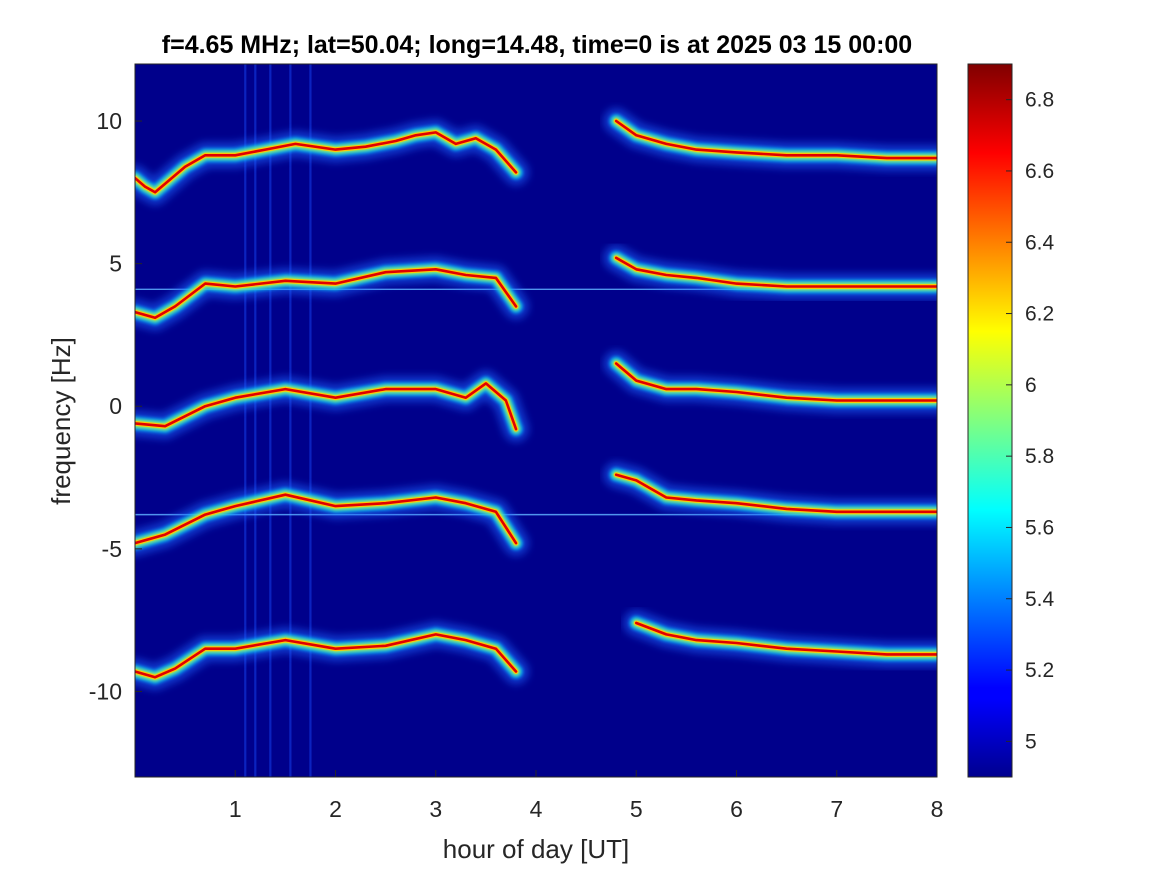  Describe the element at coordinates (636, 809) in the screenshot. I see `x-tick-label-4: 5` at that location.